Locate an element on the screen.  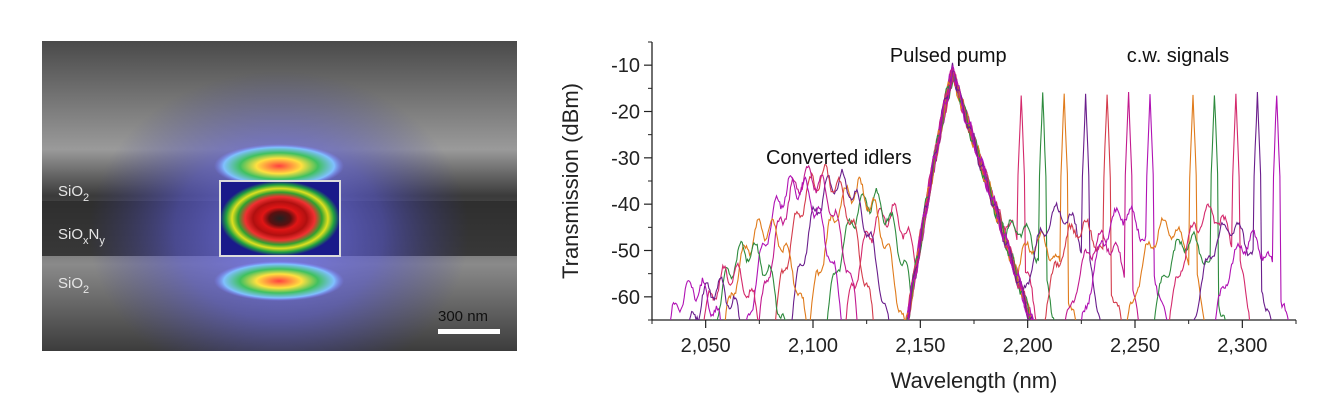
scale-bar-label: 300 nm is located at coordinates (463, 316).